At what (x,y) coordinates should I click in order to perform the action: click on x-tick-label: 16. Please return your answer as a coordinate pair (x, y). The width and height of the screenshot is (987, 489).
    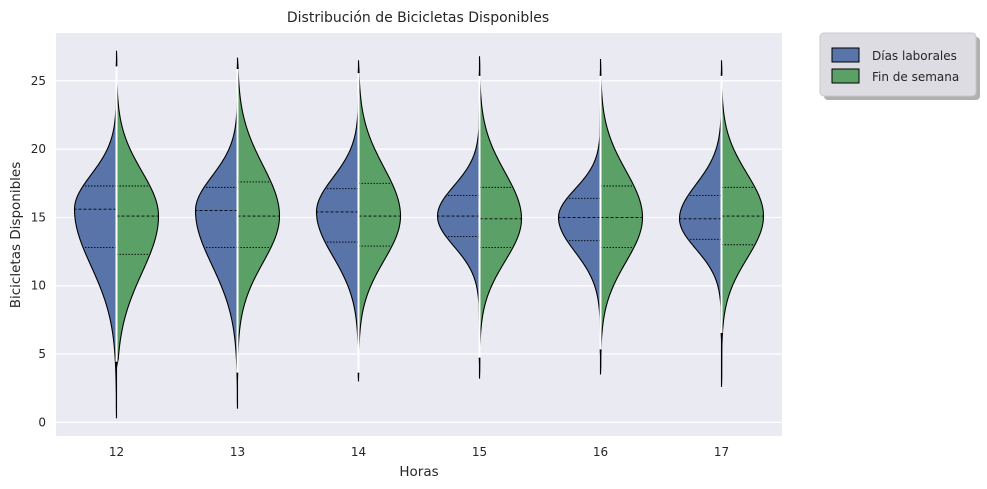
    Looking at the image, I should click on (600, 452).